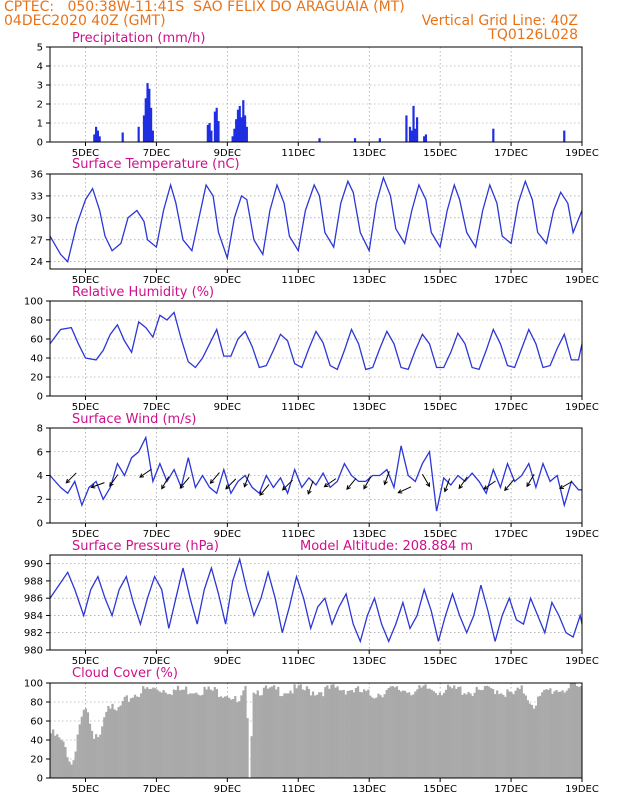 This screenshot has width=618, height=800. What do you see at coordinates (298, 280) in the screenshot?
I see `x-tick-label: 11DEC` at bounding box center [298, 280].